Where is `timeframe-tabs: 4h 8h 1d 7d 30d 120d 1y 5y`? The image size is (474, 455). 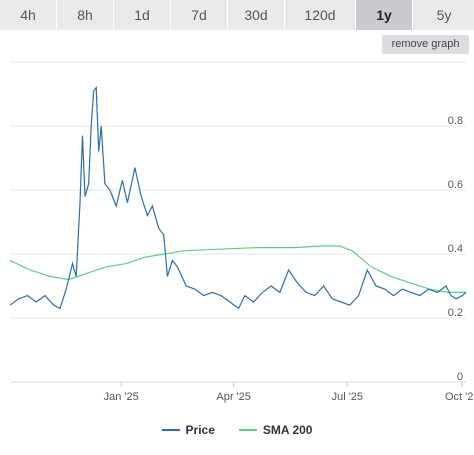
timeframe-tabs: 4h 8h 1d 7d 30d 120d 1y 5y is located at coordinates (237, 15).